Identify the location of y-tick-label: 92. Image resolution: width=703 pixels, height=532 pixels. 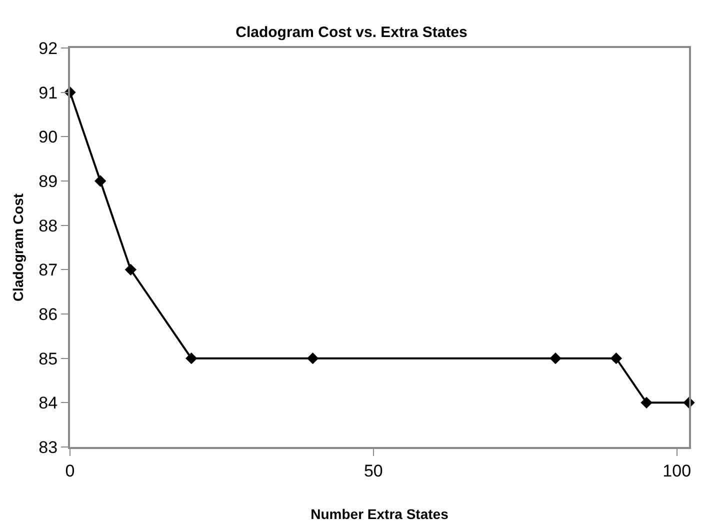
(48, 48).